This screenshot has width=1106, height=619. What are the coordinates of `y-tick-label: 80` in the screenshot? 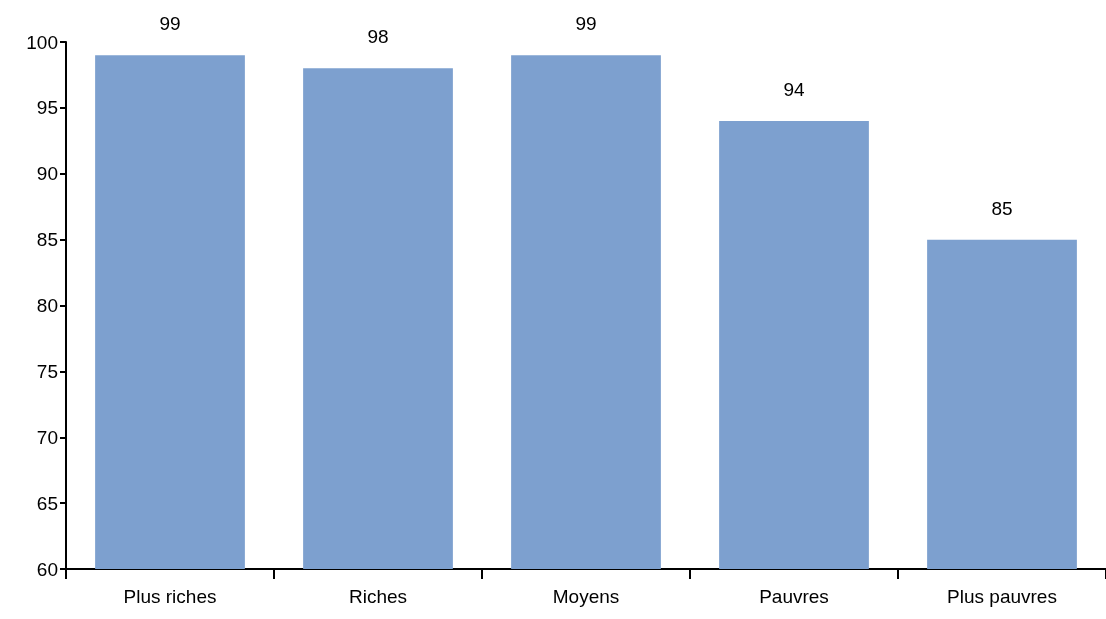 It's located at (47, 305).